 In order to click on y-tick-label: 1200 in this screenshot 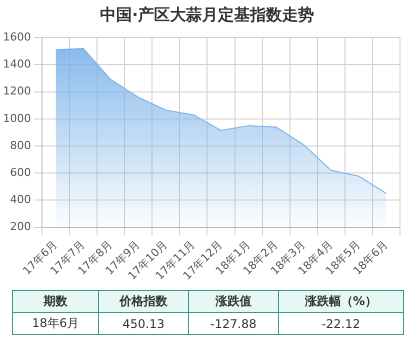, I will do `click(16, 91)`.